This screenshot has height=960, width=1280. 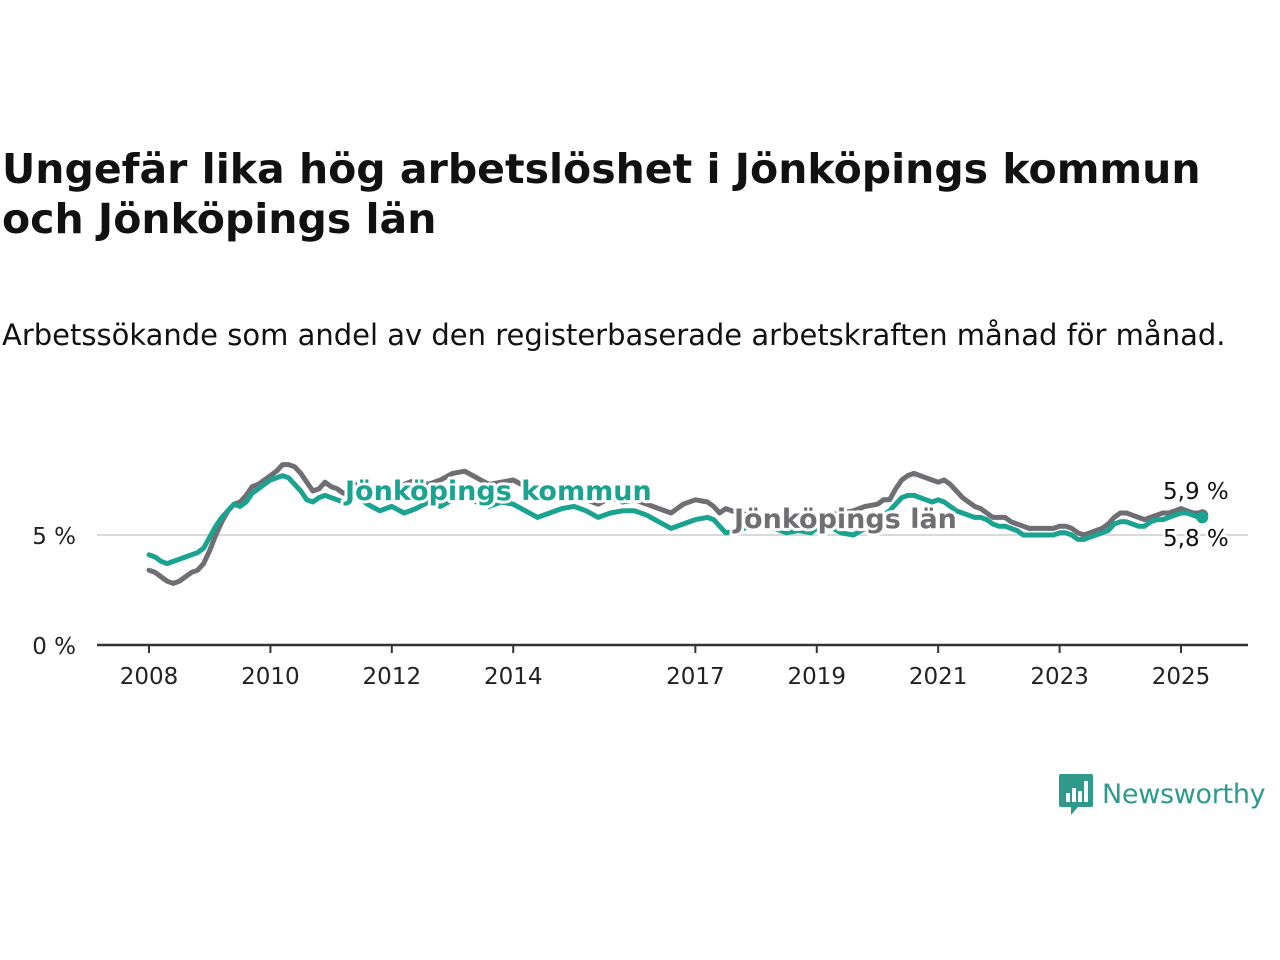 What do you see at coordinates (695, 677) in the screenshot?
I see `x-tick-label: 2017` at bounding box center [695, 677].